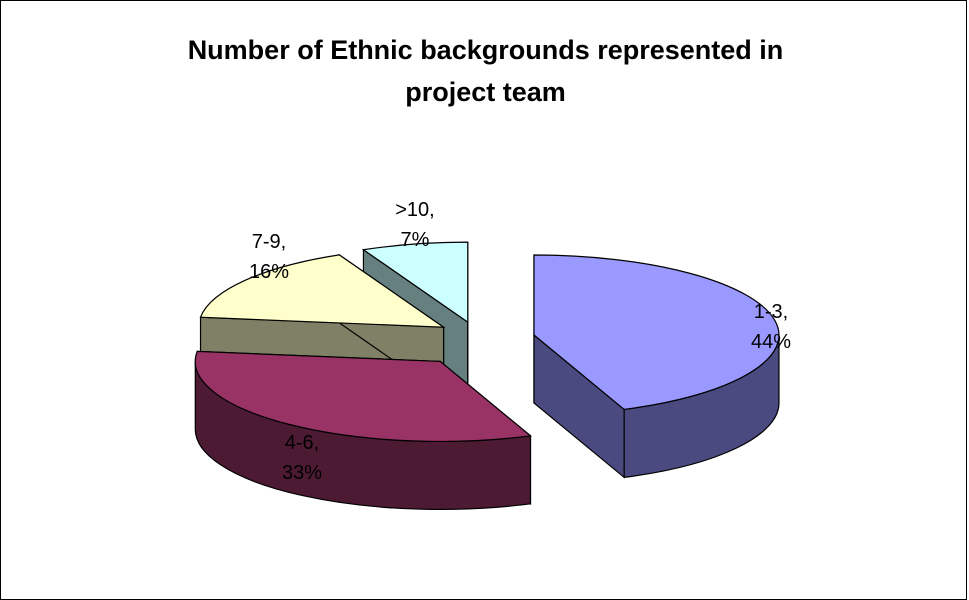 The height and width of the screenshot is (600, 969). Describe the element at coordinates (771, 312) in the screenshot. I see `slice-category-label: 1-3,` at that location.